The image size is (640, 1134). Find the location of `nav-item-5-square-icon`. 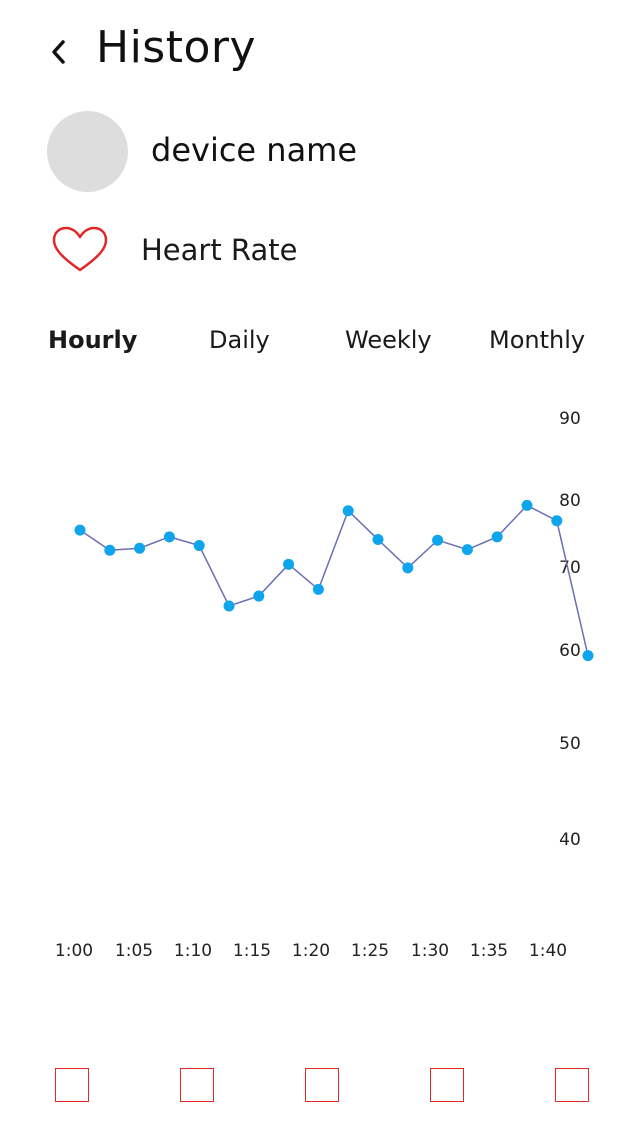

nav-item-5-square-icon is located at coordinates (572, 1085).